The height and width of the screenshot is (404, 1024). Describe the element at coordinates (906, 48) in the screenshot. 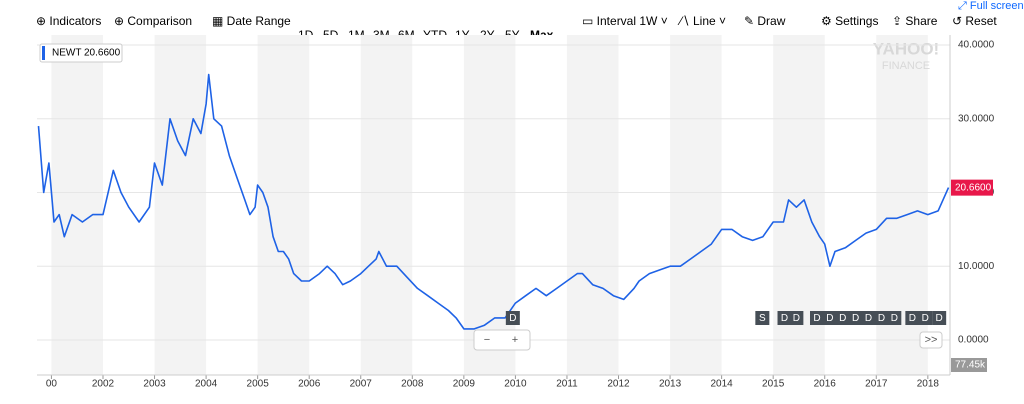

I see `watermark: YAHOO!` at that location.